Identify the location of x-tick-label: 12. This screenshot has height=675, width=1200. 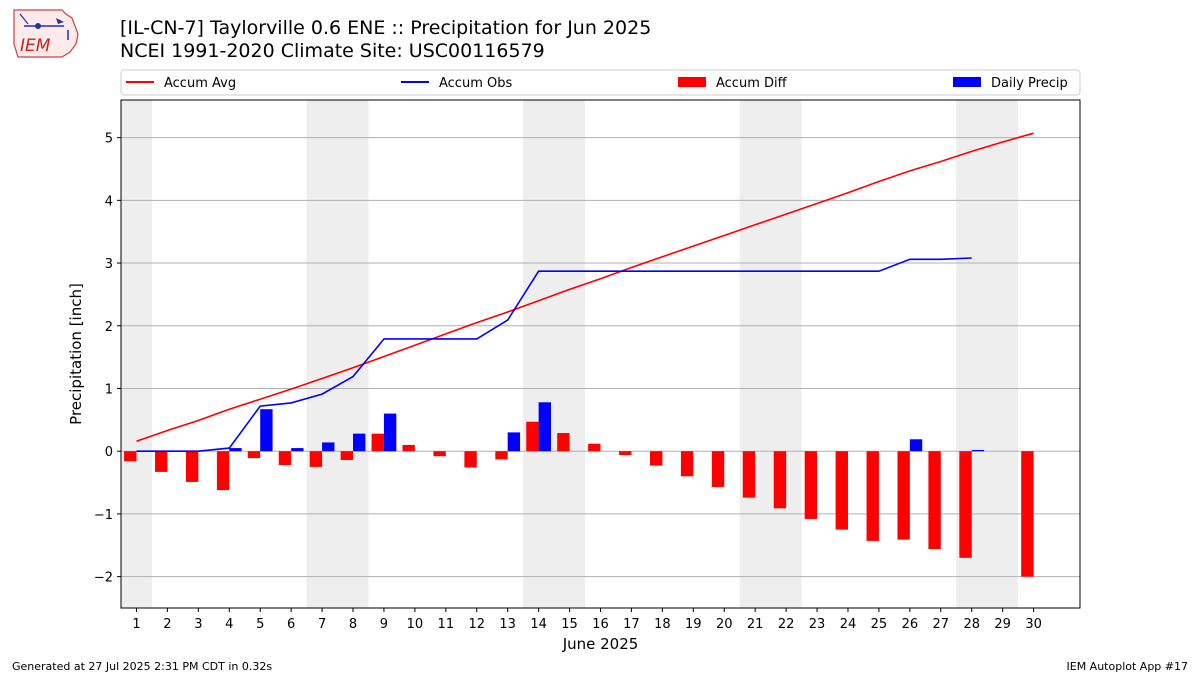
(476, 624).